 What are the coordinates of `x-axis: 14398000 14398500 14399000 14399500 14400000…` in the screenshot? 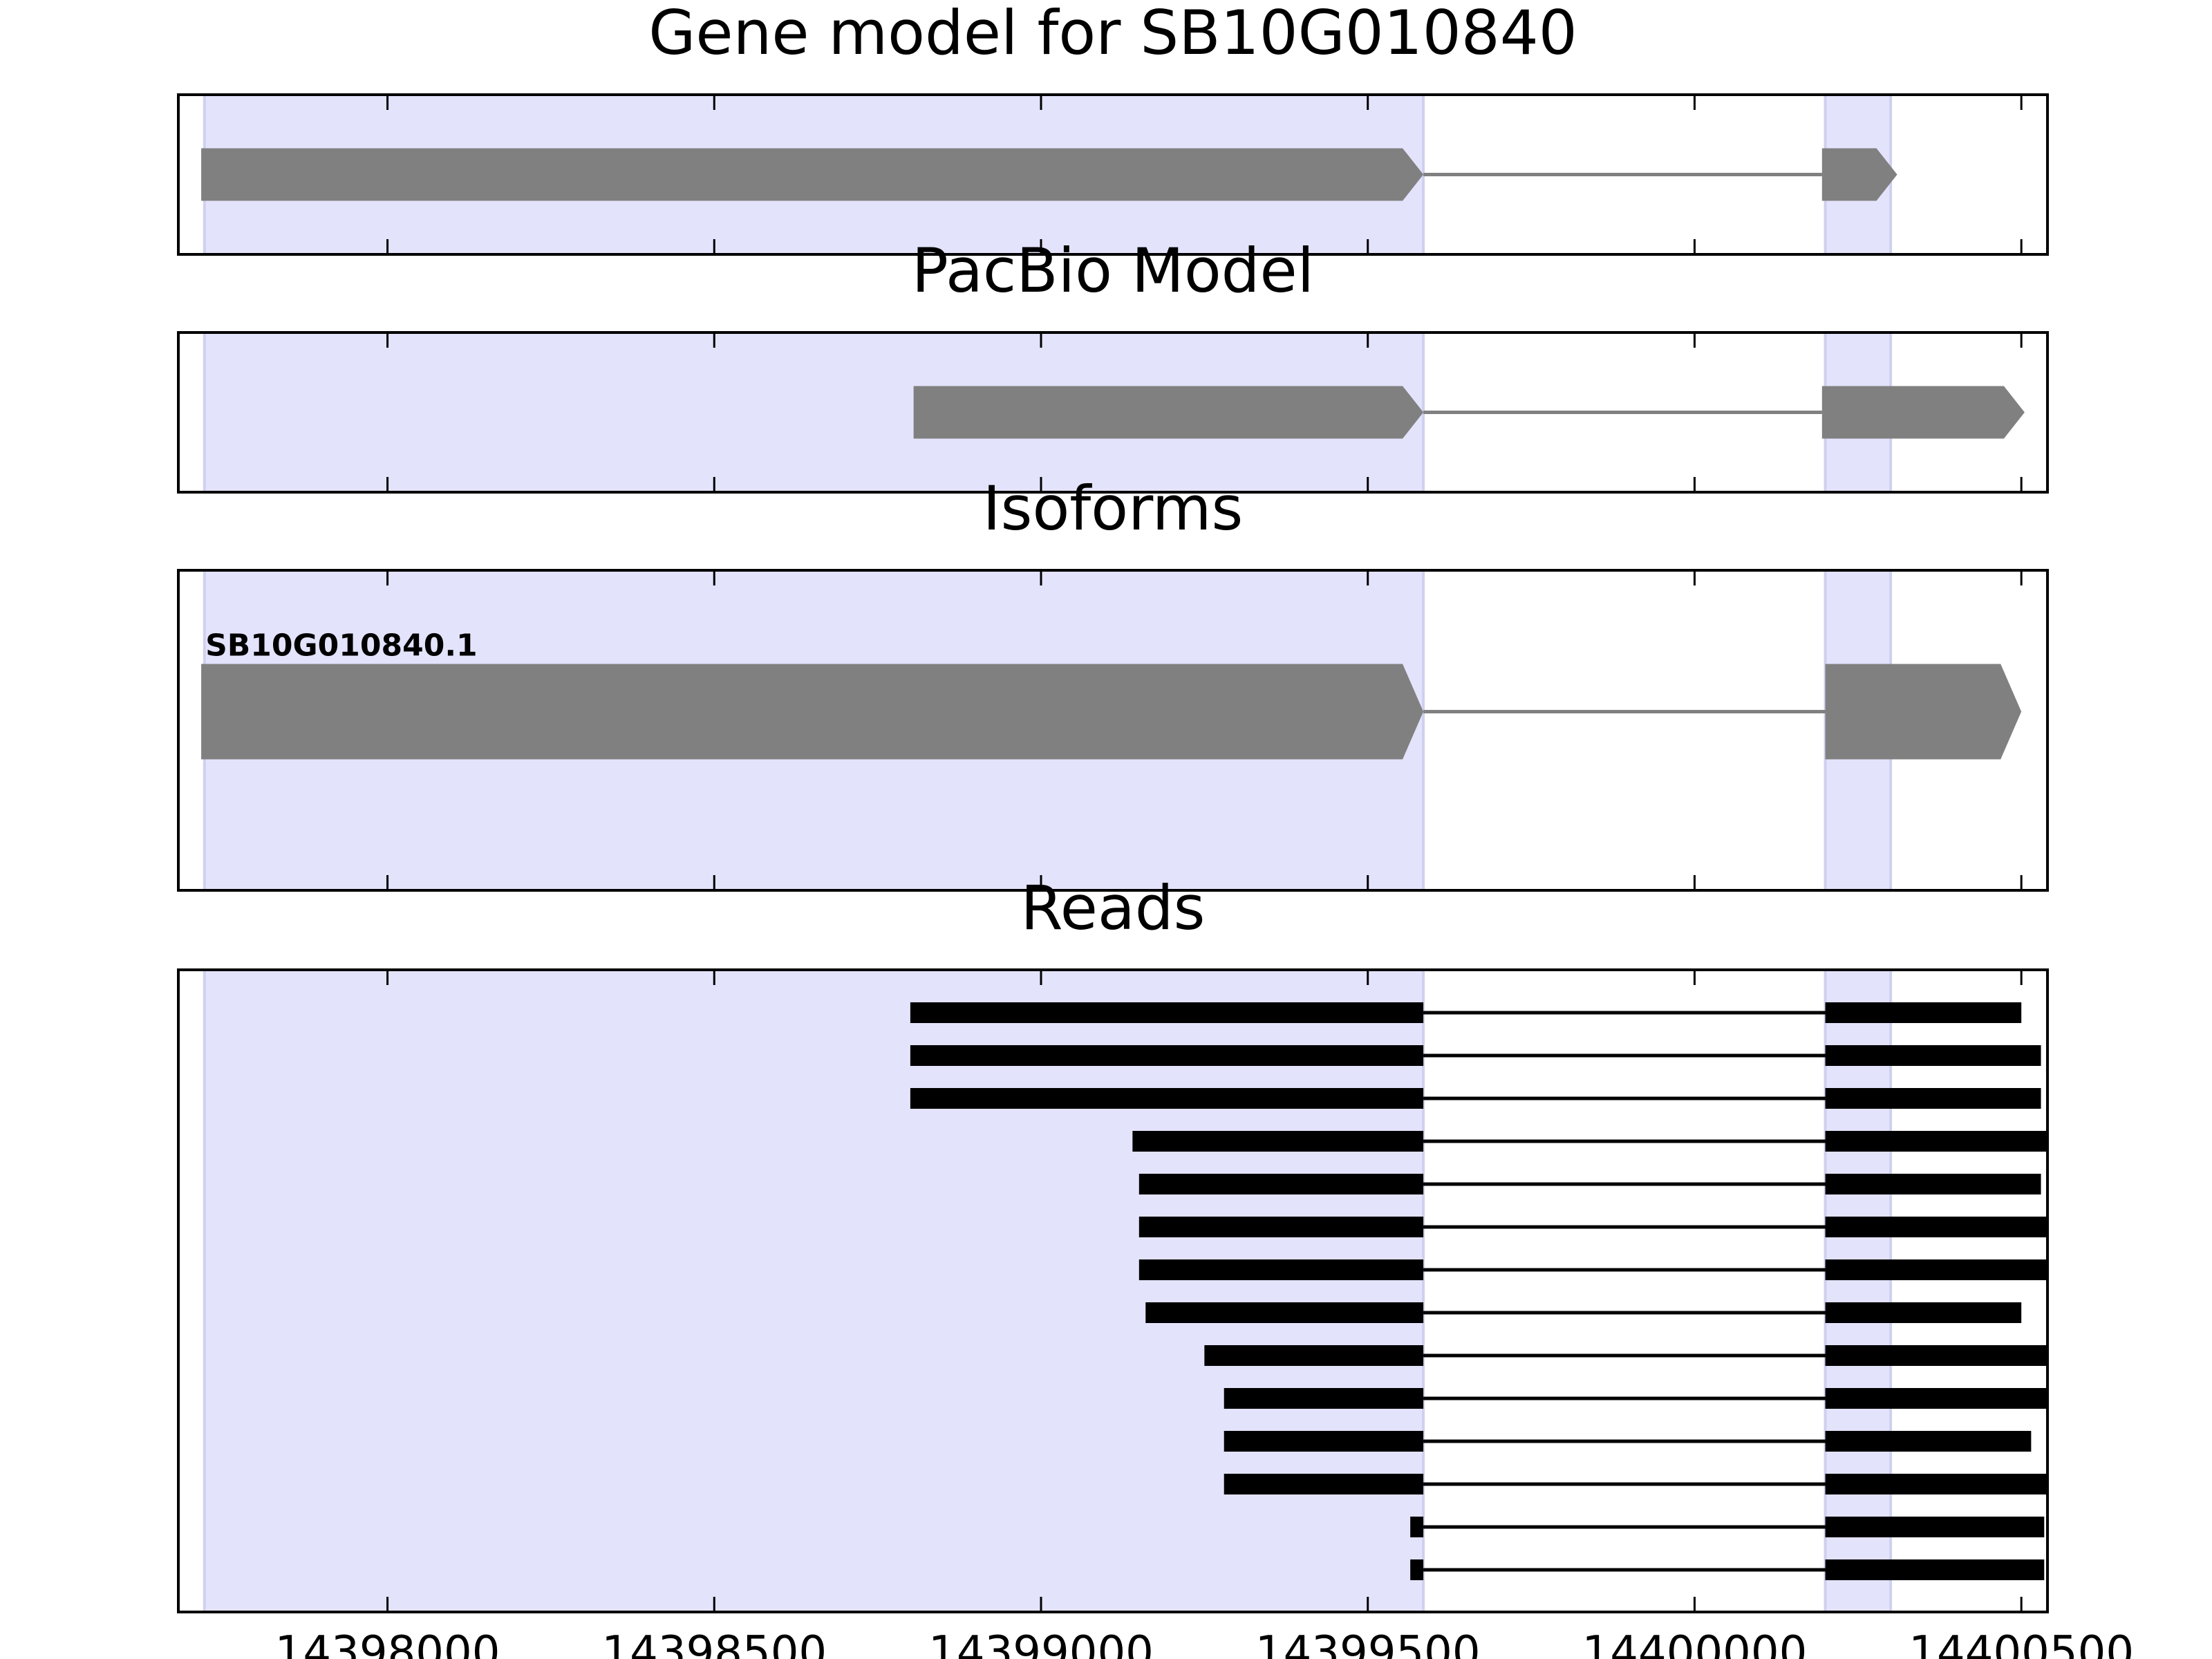 It's located at (1204, 1643).